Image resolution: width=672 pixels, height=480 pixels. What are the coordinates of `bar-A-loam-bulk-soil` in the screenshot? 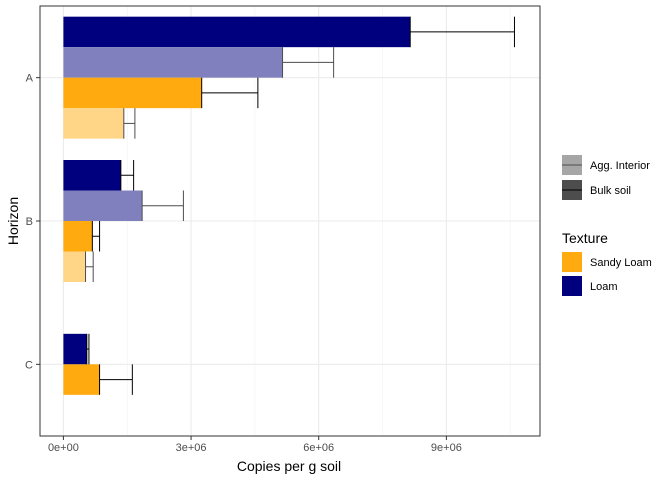 It's located at (237, 32).